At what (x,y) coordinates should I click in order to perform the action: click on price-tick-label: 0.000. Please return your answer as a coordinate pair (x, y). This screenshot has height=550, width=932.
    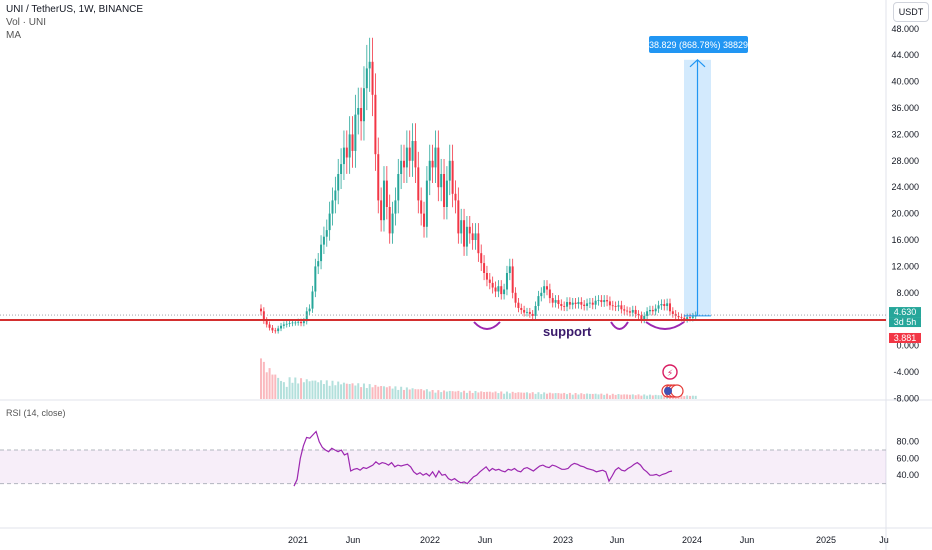
    Looking at the image, I should click on (907, 346).